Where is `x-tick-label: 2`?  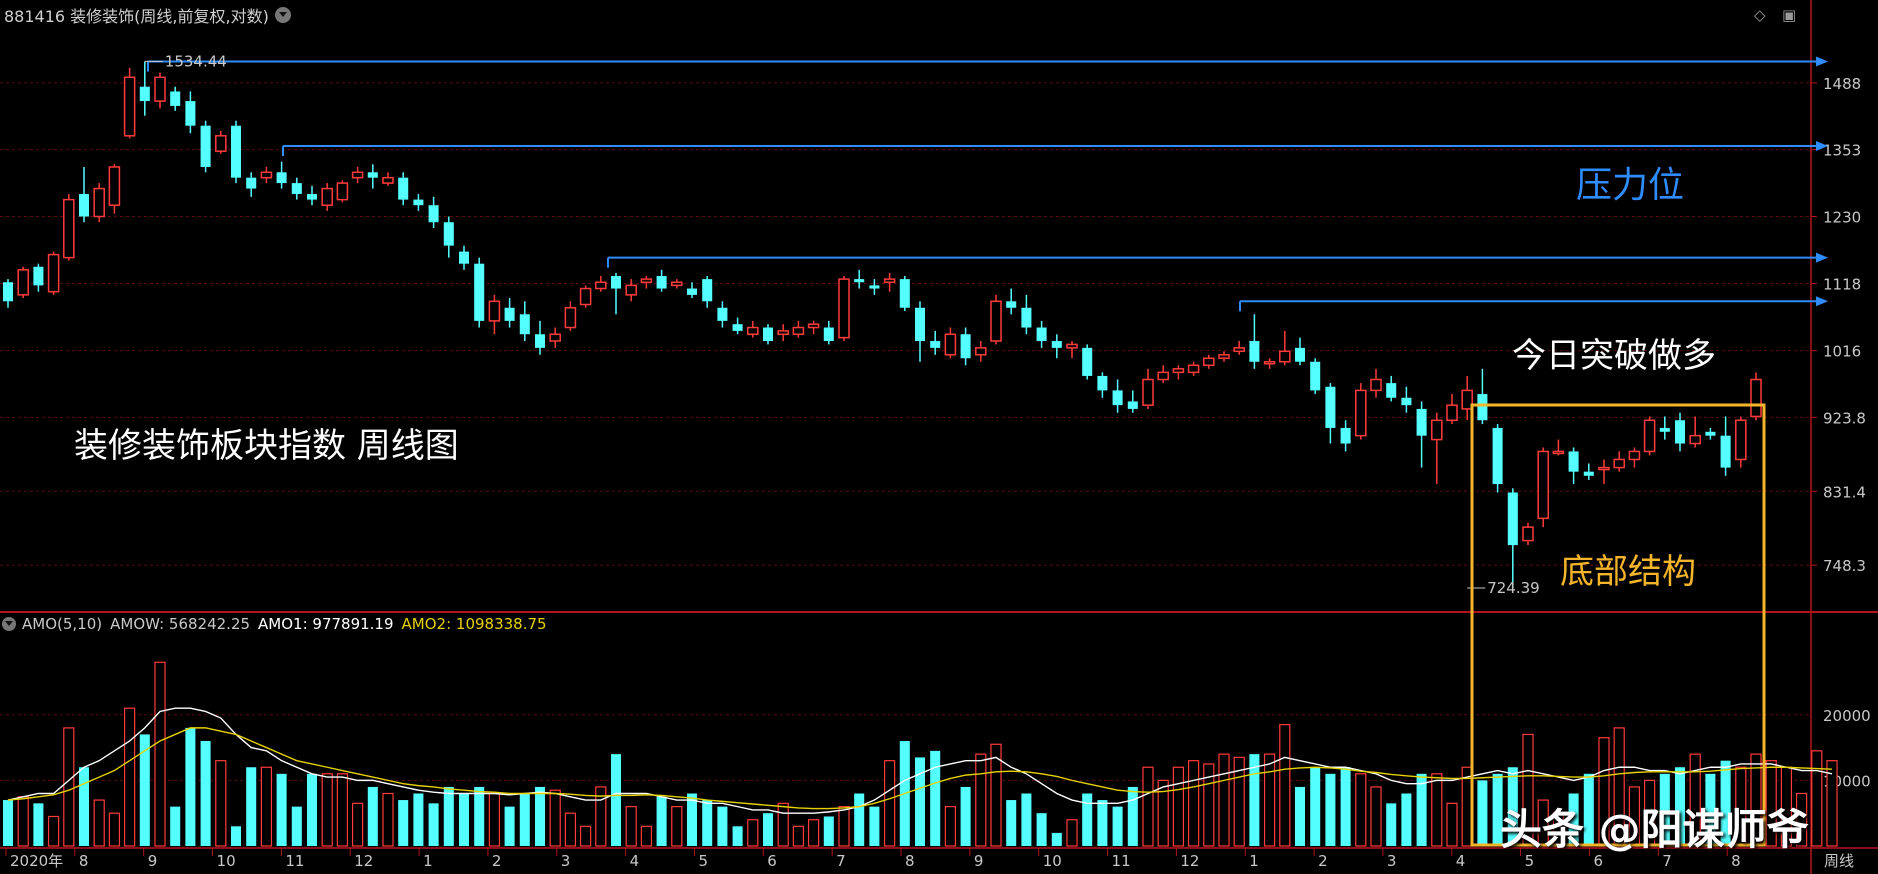
x-tick-label: 2 is located at coordinates (1323, 861).